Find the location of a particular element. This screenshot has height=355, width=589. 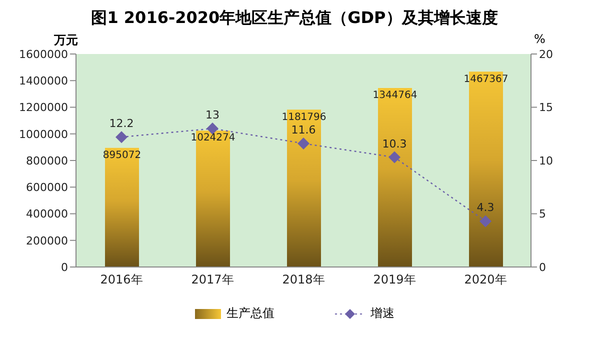

y-tick-label: 800000 is located at coordinates (47, 161).